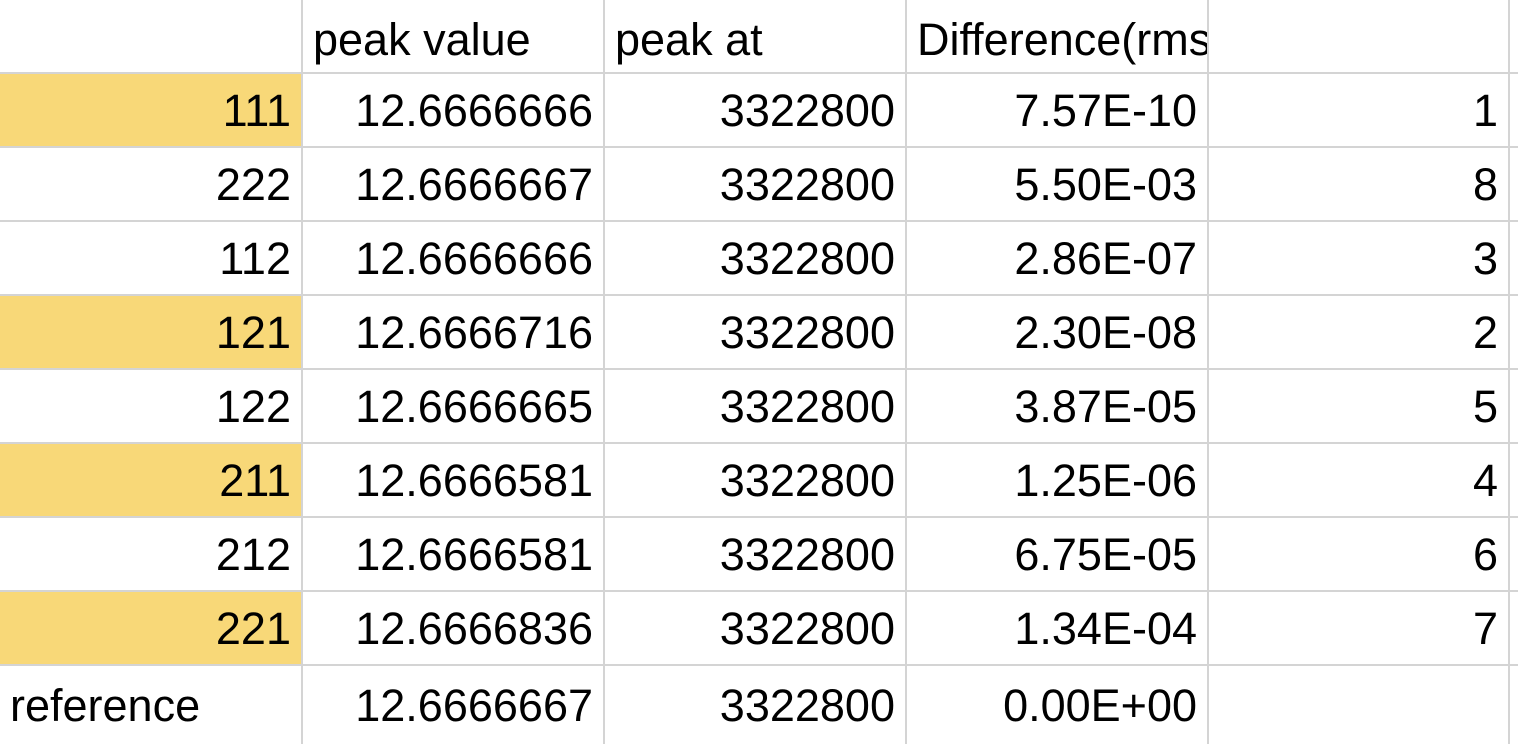  What do you see at coordinates (1359, 407) in the screenshot?
I see `rank-cell: 5` at bounding box center [1359, 407].